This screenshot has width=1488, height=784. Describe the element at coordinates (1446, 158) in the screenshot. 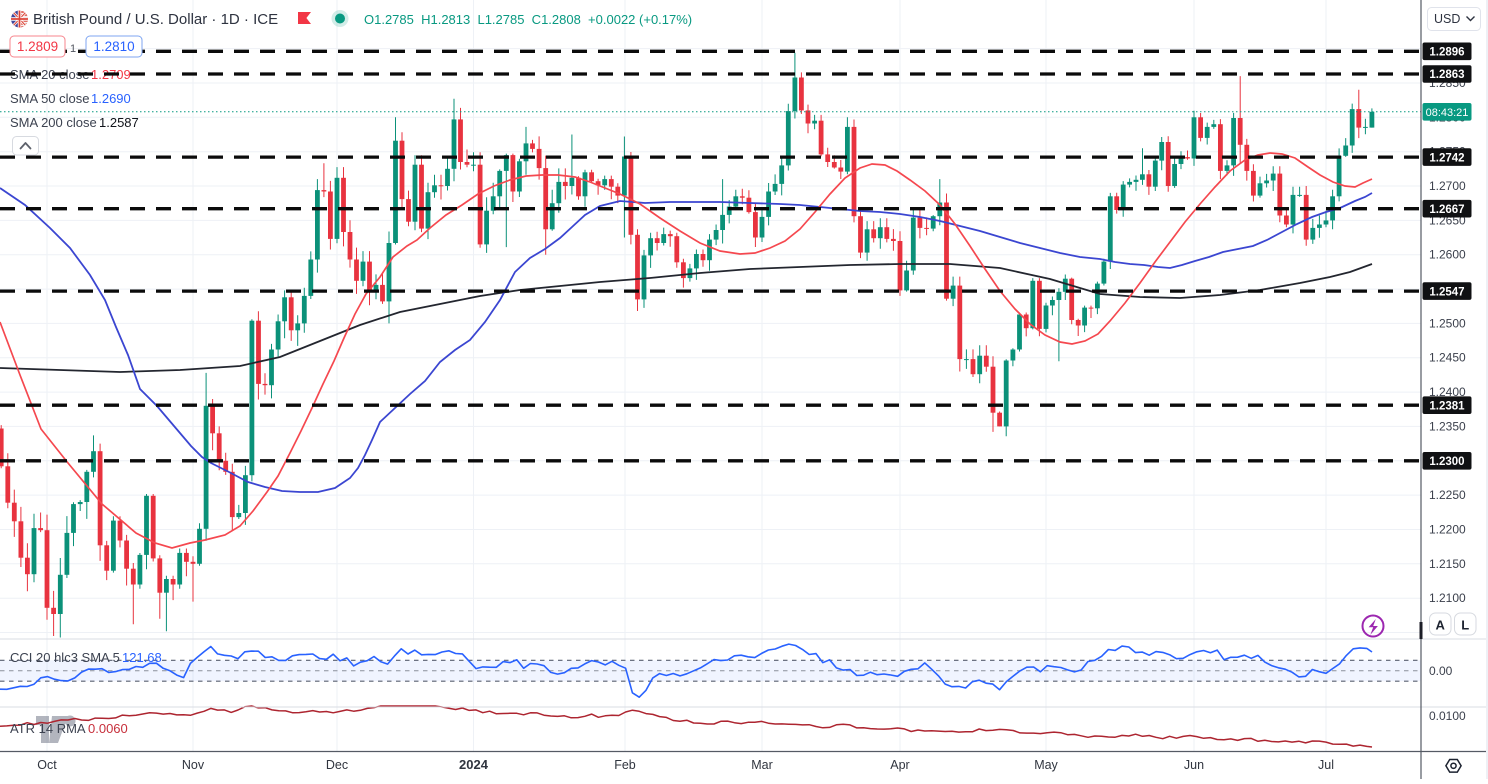

I see `svg-text: 1.2742` at that location.